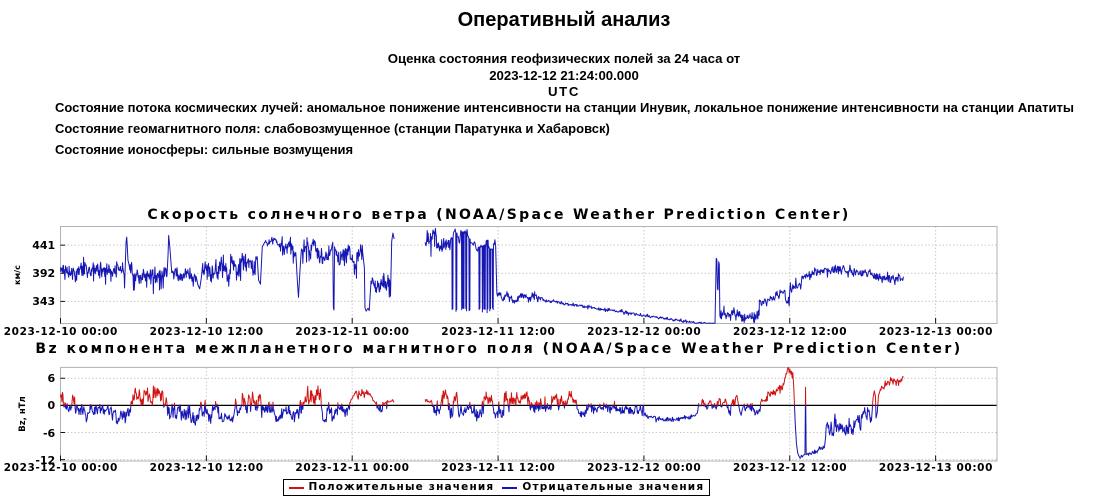 Image resolution: width=1095 pixels, height=503 pixels. I want to click on negative-series-line-swatch, so click(510, 487).